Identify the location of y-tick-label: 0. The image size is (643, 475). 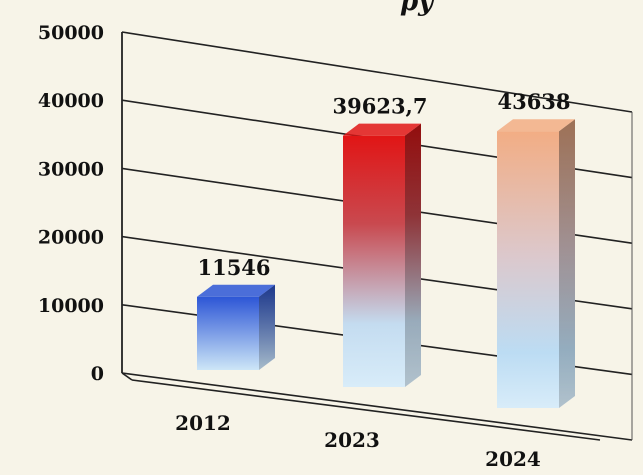
(97, 374).